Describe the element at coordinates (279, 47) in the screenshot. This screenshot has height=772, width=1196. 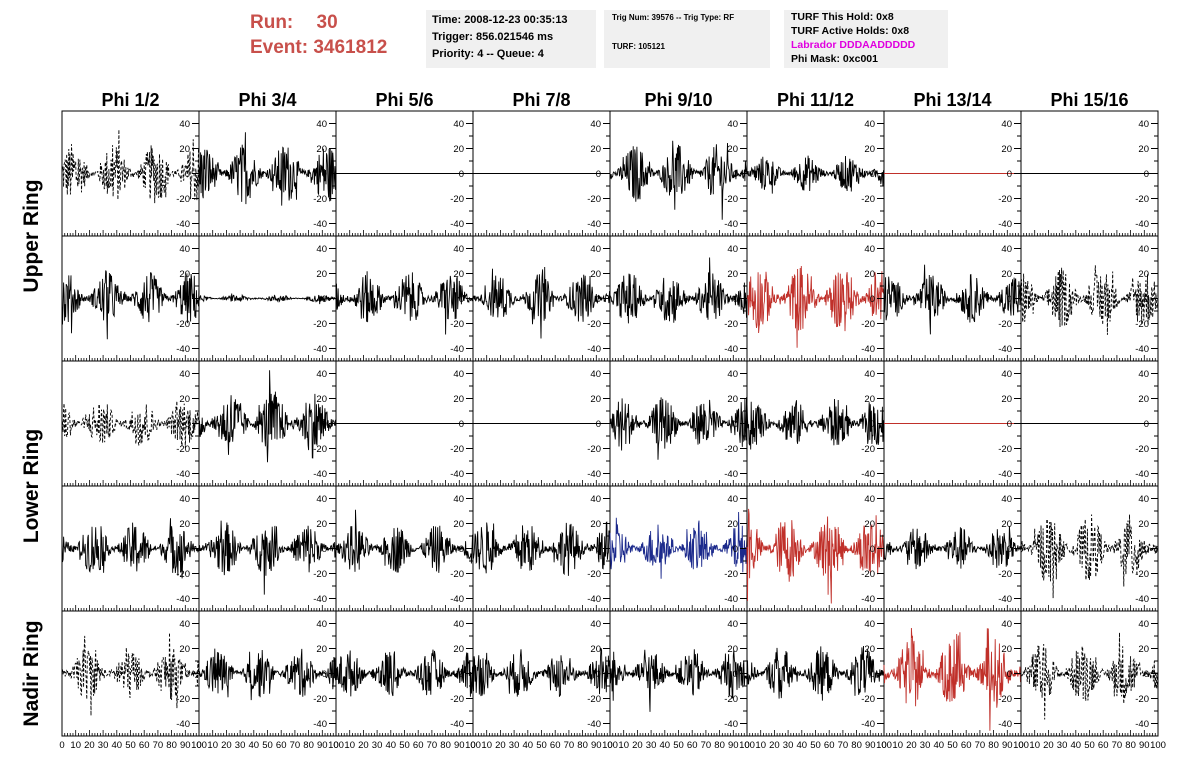
I see `event-label: Event:` at that location.